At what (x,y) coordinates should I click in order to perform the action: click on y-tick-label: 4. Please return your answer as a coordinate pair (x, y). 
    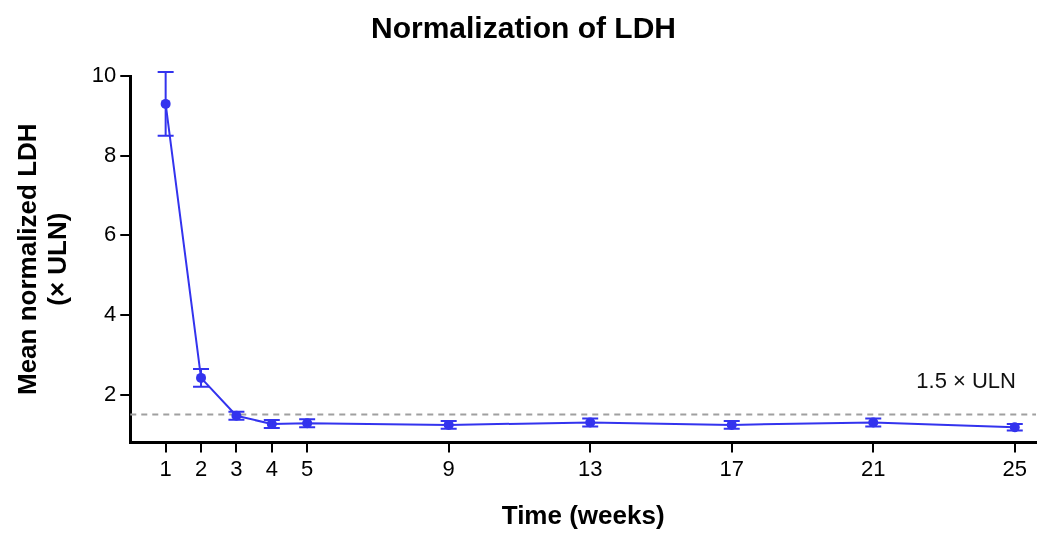
    Looking at the image, I should click on (110, 314).